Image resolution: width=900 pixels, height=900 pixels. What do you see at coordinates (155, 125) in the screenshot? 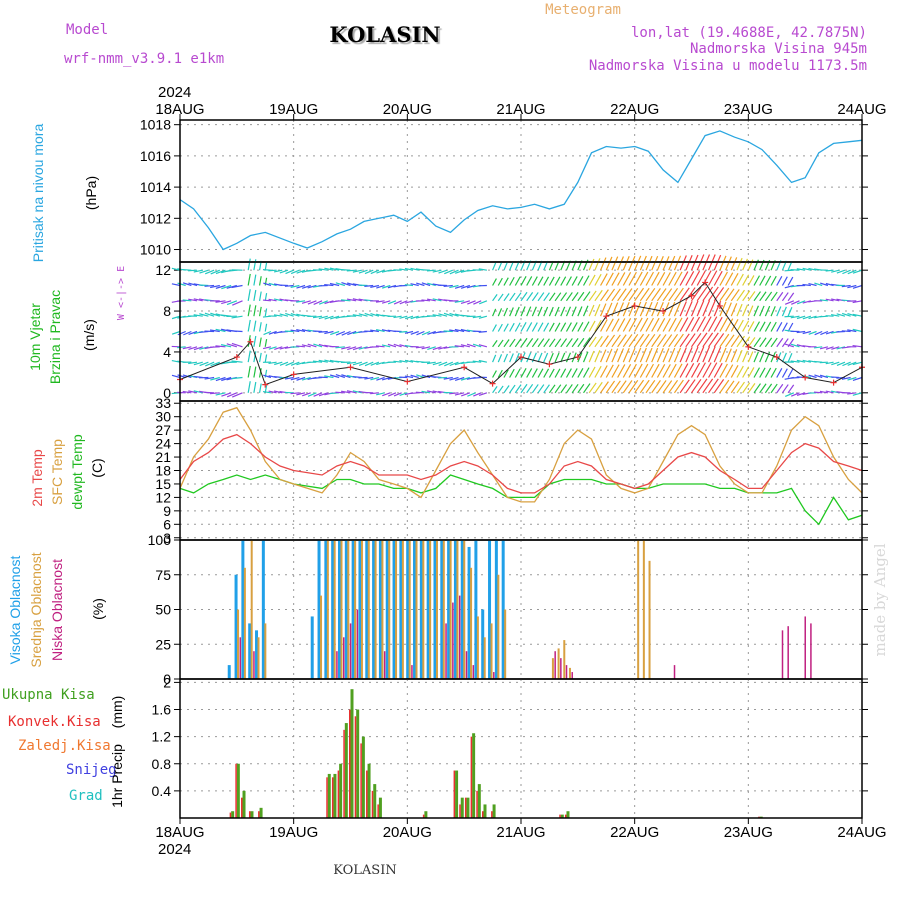
I see `pressure-ytick-label: 1018` at bounding box center [155, 125].